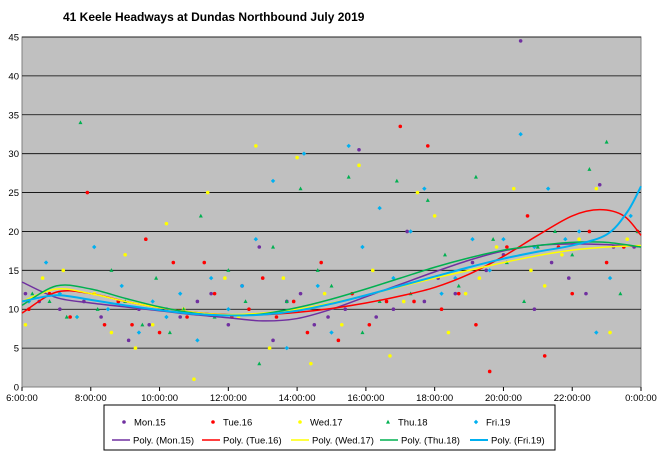  What do you see at coordinates (13, 193) in the screenshot?
I see `y-tick-label: 25` at bounding box center [13, 193].